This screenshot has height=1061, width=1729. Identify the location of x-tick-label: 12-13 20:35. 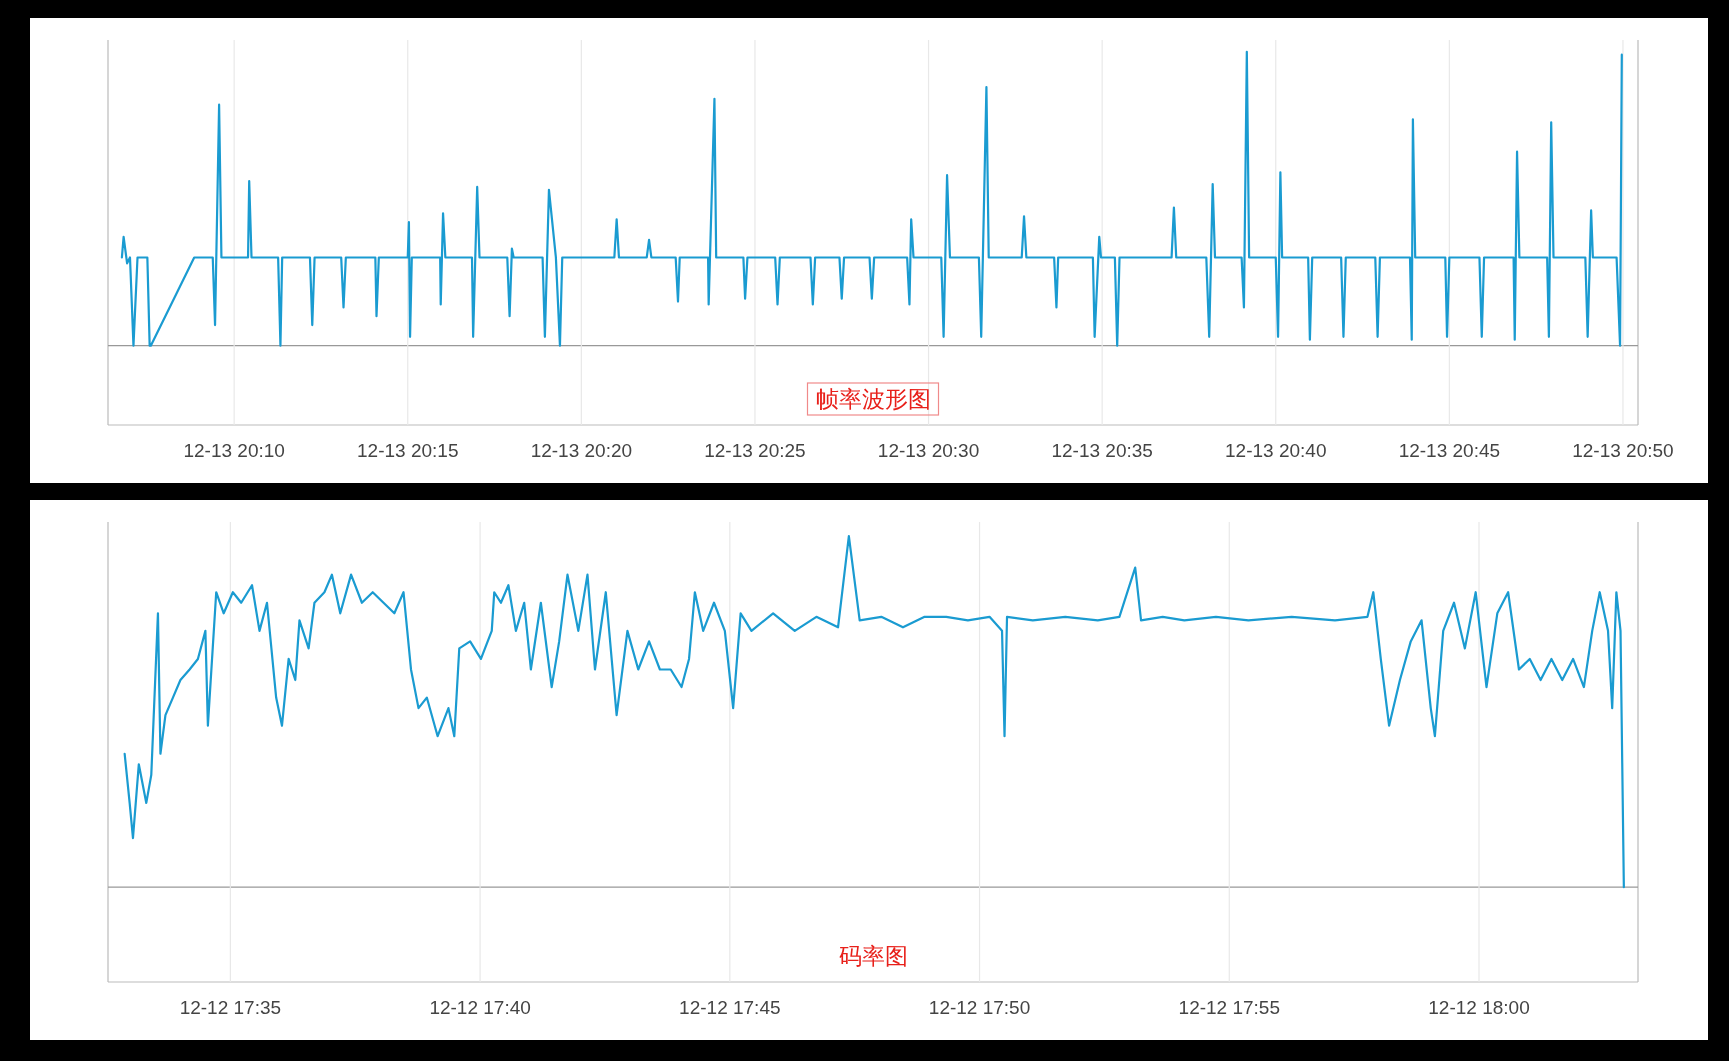
(1102, 450).